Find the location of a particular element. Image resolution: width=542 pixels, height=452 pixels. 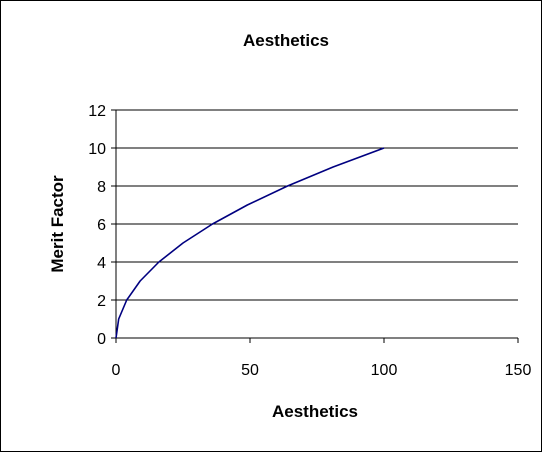

y-tick-label: 6 is located at coordinates (101, 225).